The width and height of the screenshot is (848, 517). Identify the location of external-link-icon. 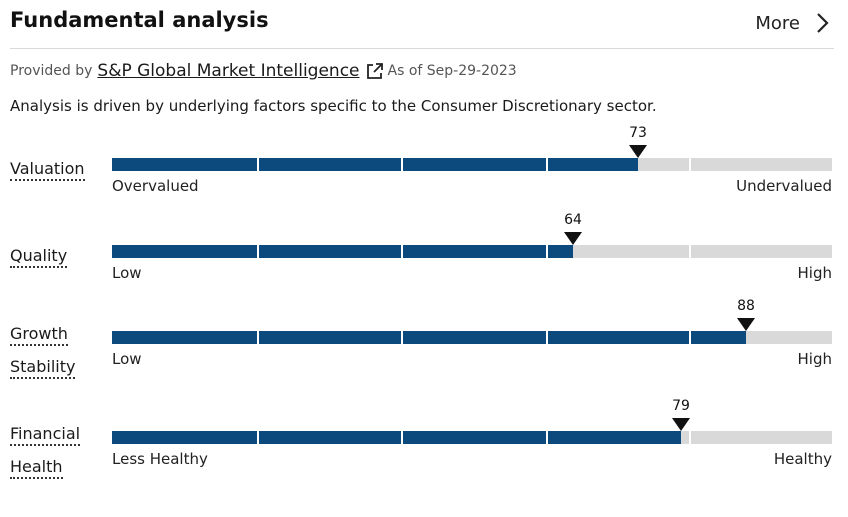
(375, 71).